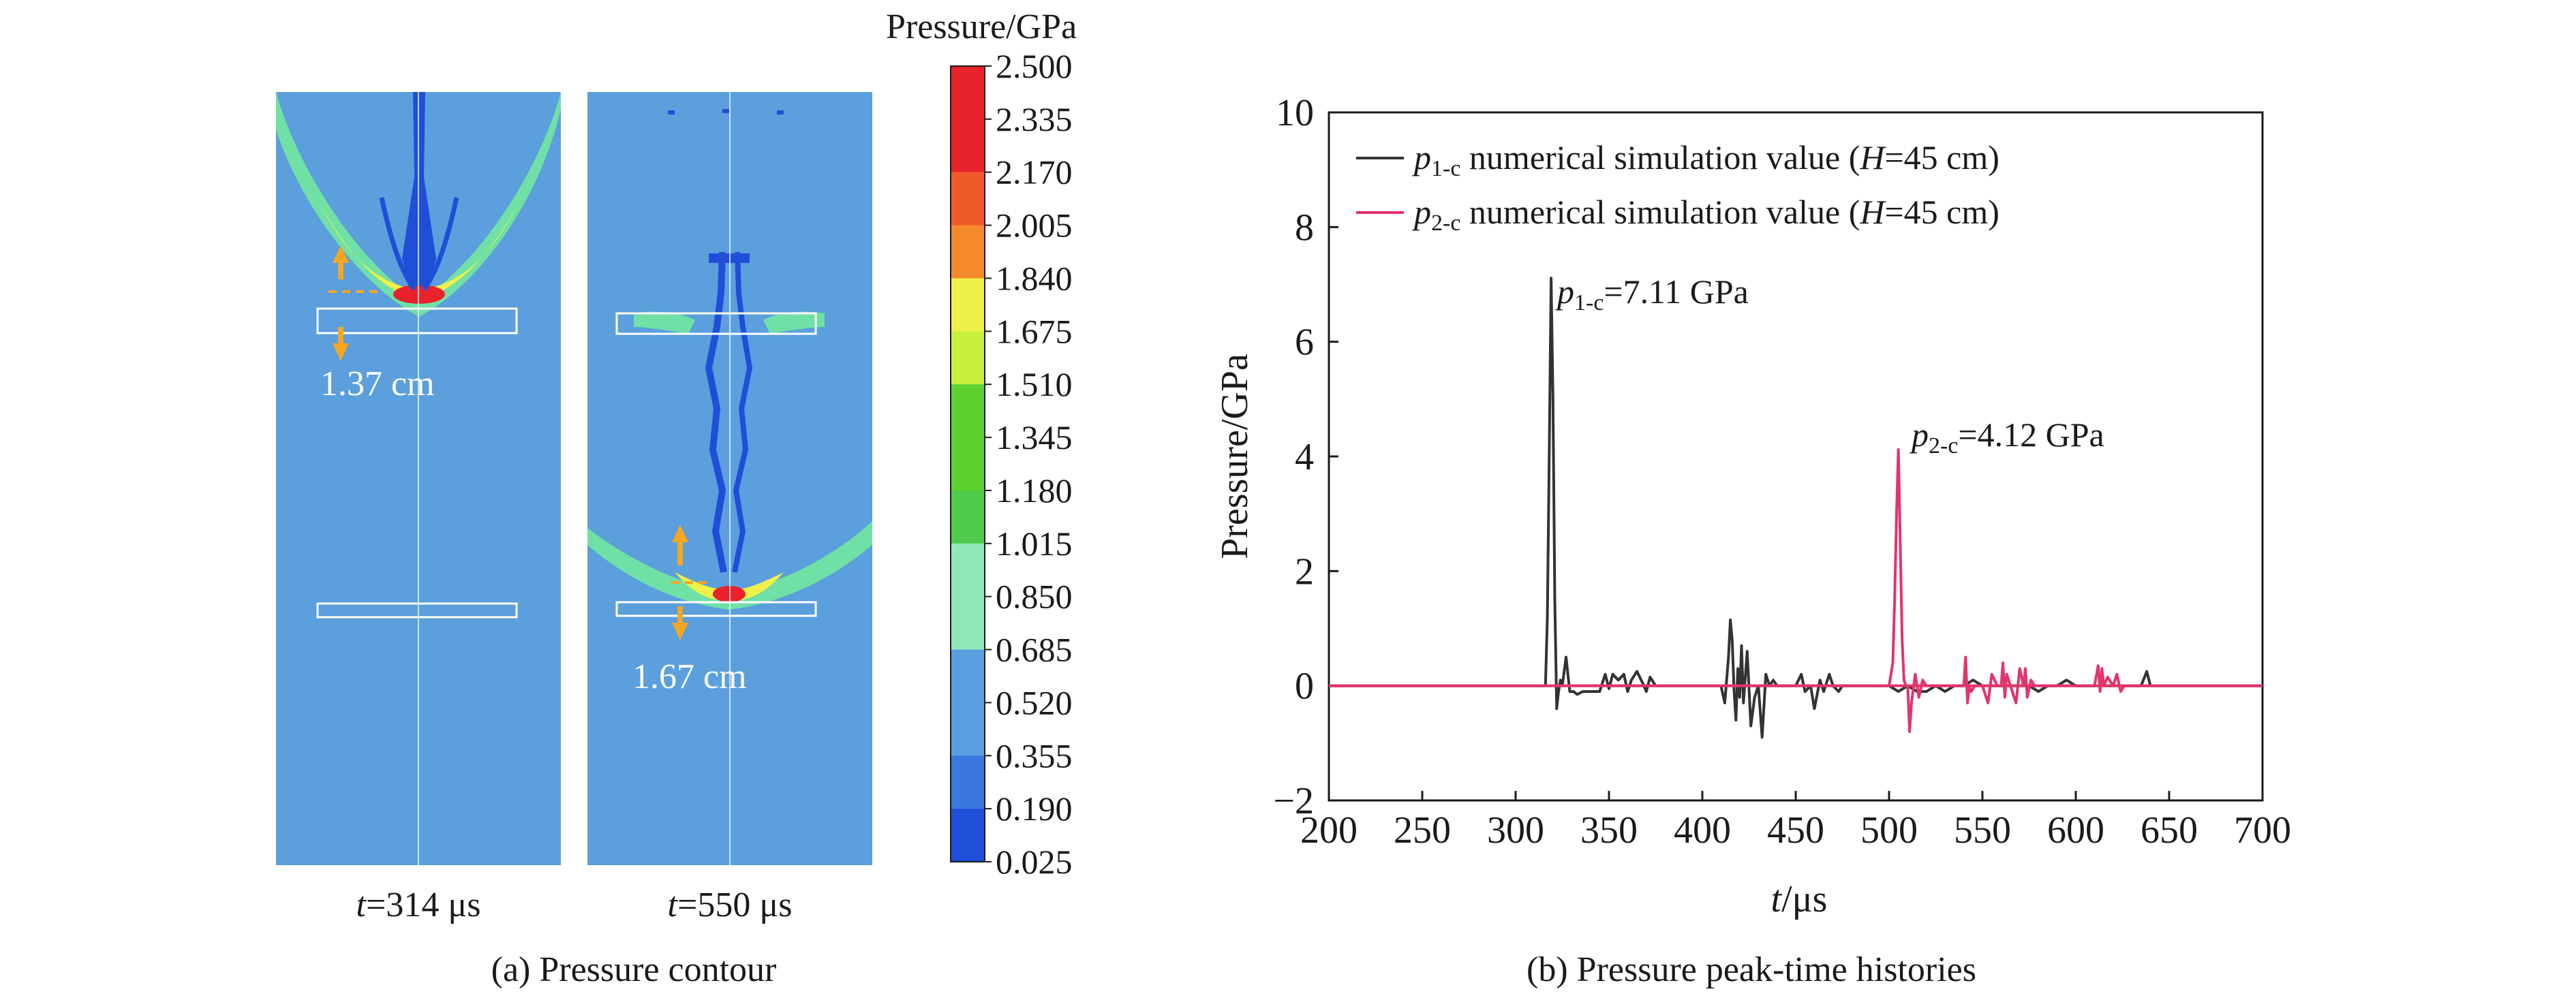  I want to click on contour-right-distance: 1.67 cm, so click(689, 676).